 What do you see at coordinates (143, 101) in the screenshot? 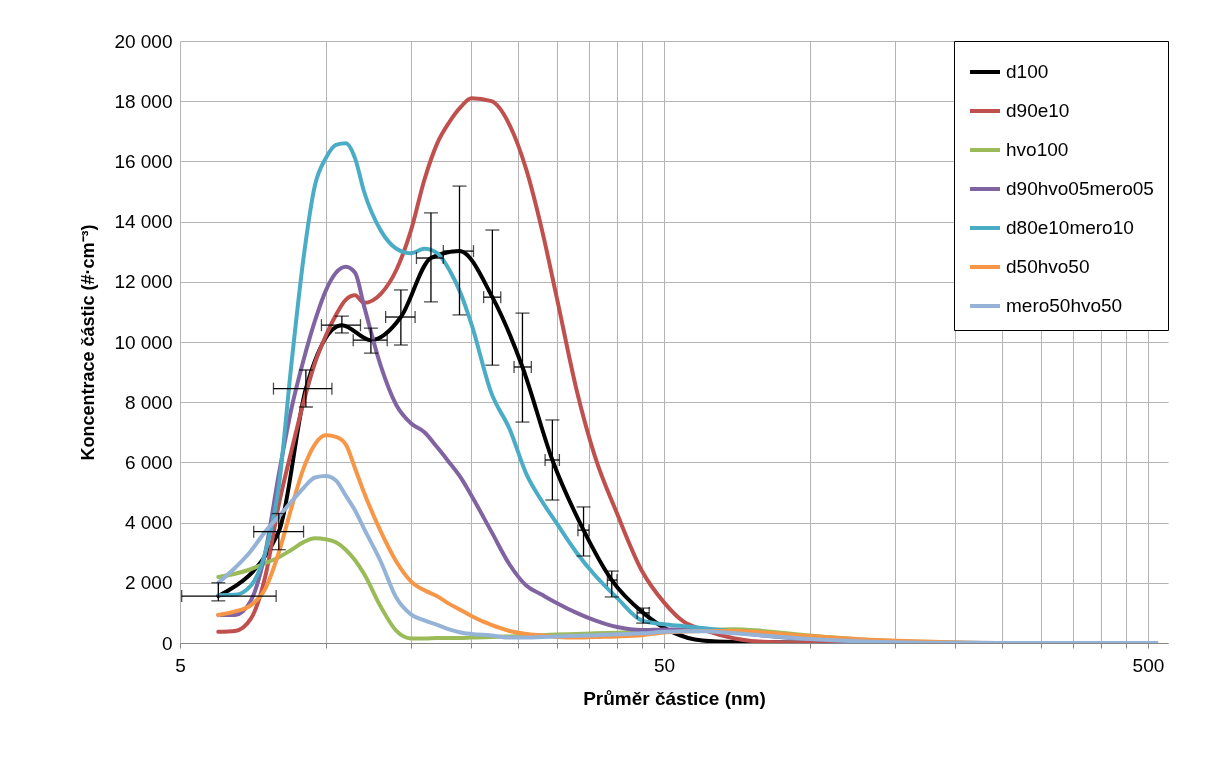
I see `y-tick-label: 18 000` at bounding box center [143, 101].